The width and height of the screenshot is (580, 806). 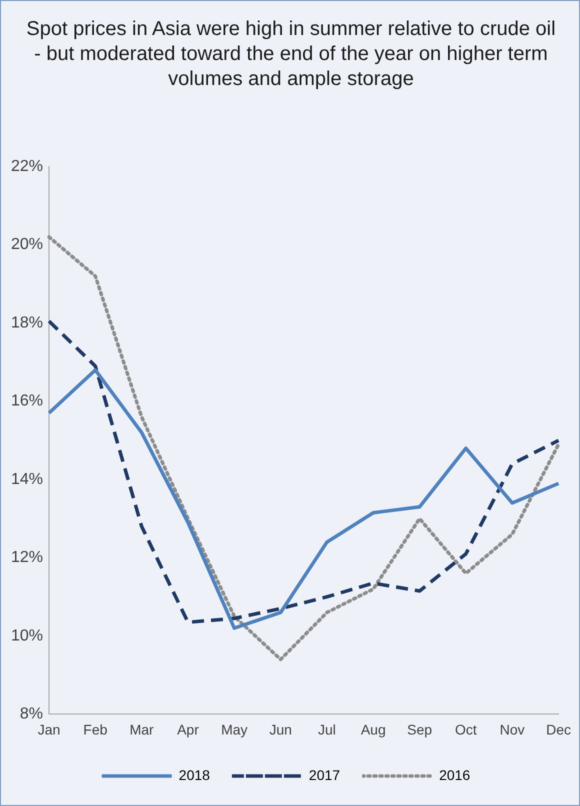 What do you see at coordinates (559, 729) in the screenshot?
I see `x-tick-label: Dec` at bounding box center [559, 729].